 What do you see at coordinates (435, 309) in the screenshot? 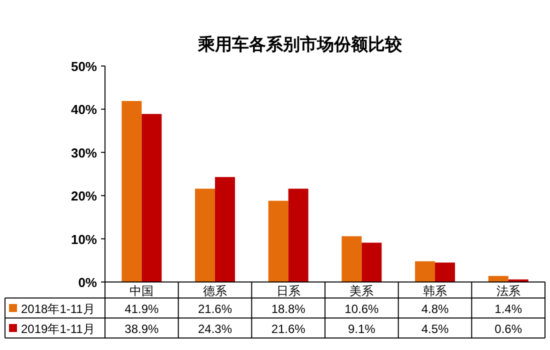
I see `data-label: 4.8%` at bounding box center [435, 309].